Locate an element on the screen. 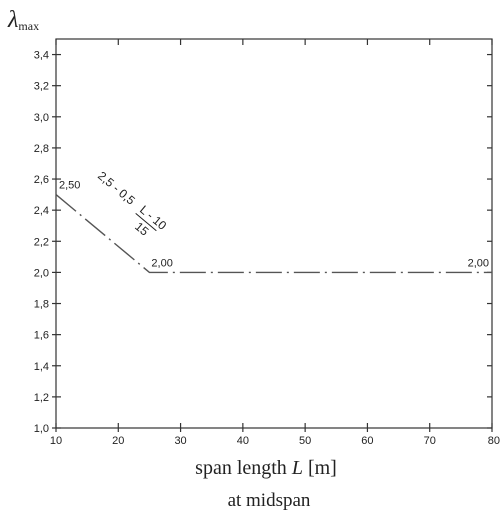  y-tick-label: 3,2 is located at coordinates (41, 87).